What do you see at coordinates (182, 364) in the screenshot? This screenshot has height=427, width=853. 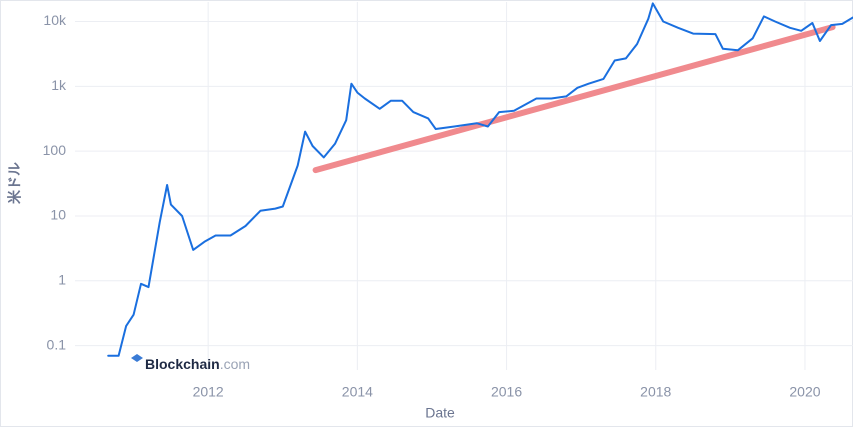 I see `brand-name: Blockchain` at bounding box center [182, 364].